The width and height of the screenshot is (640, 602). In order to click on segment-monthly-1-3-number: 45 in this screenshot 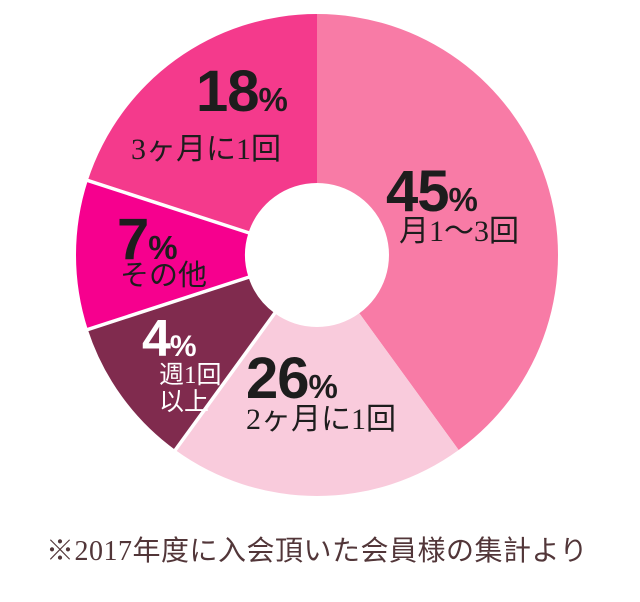, I will do `click(418, 191)`.